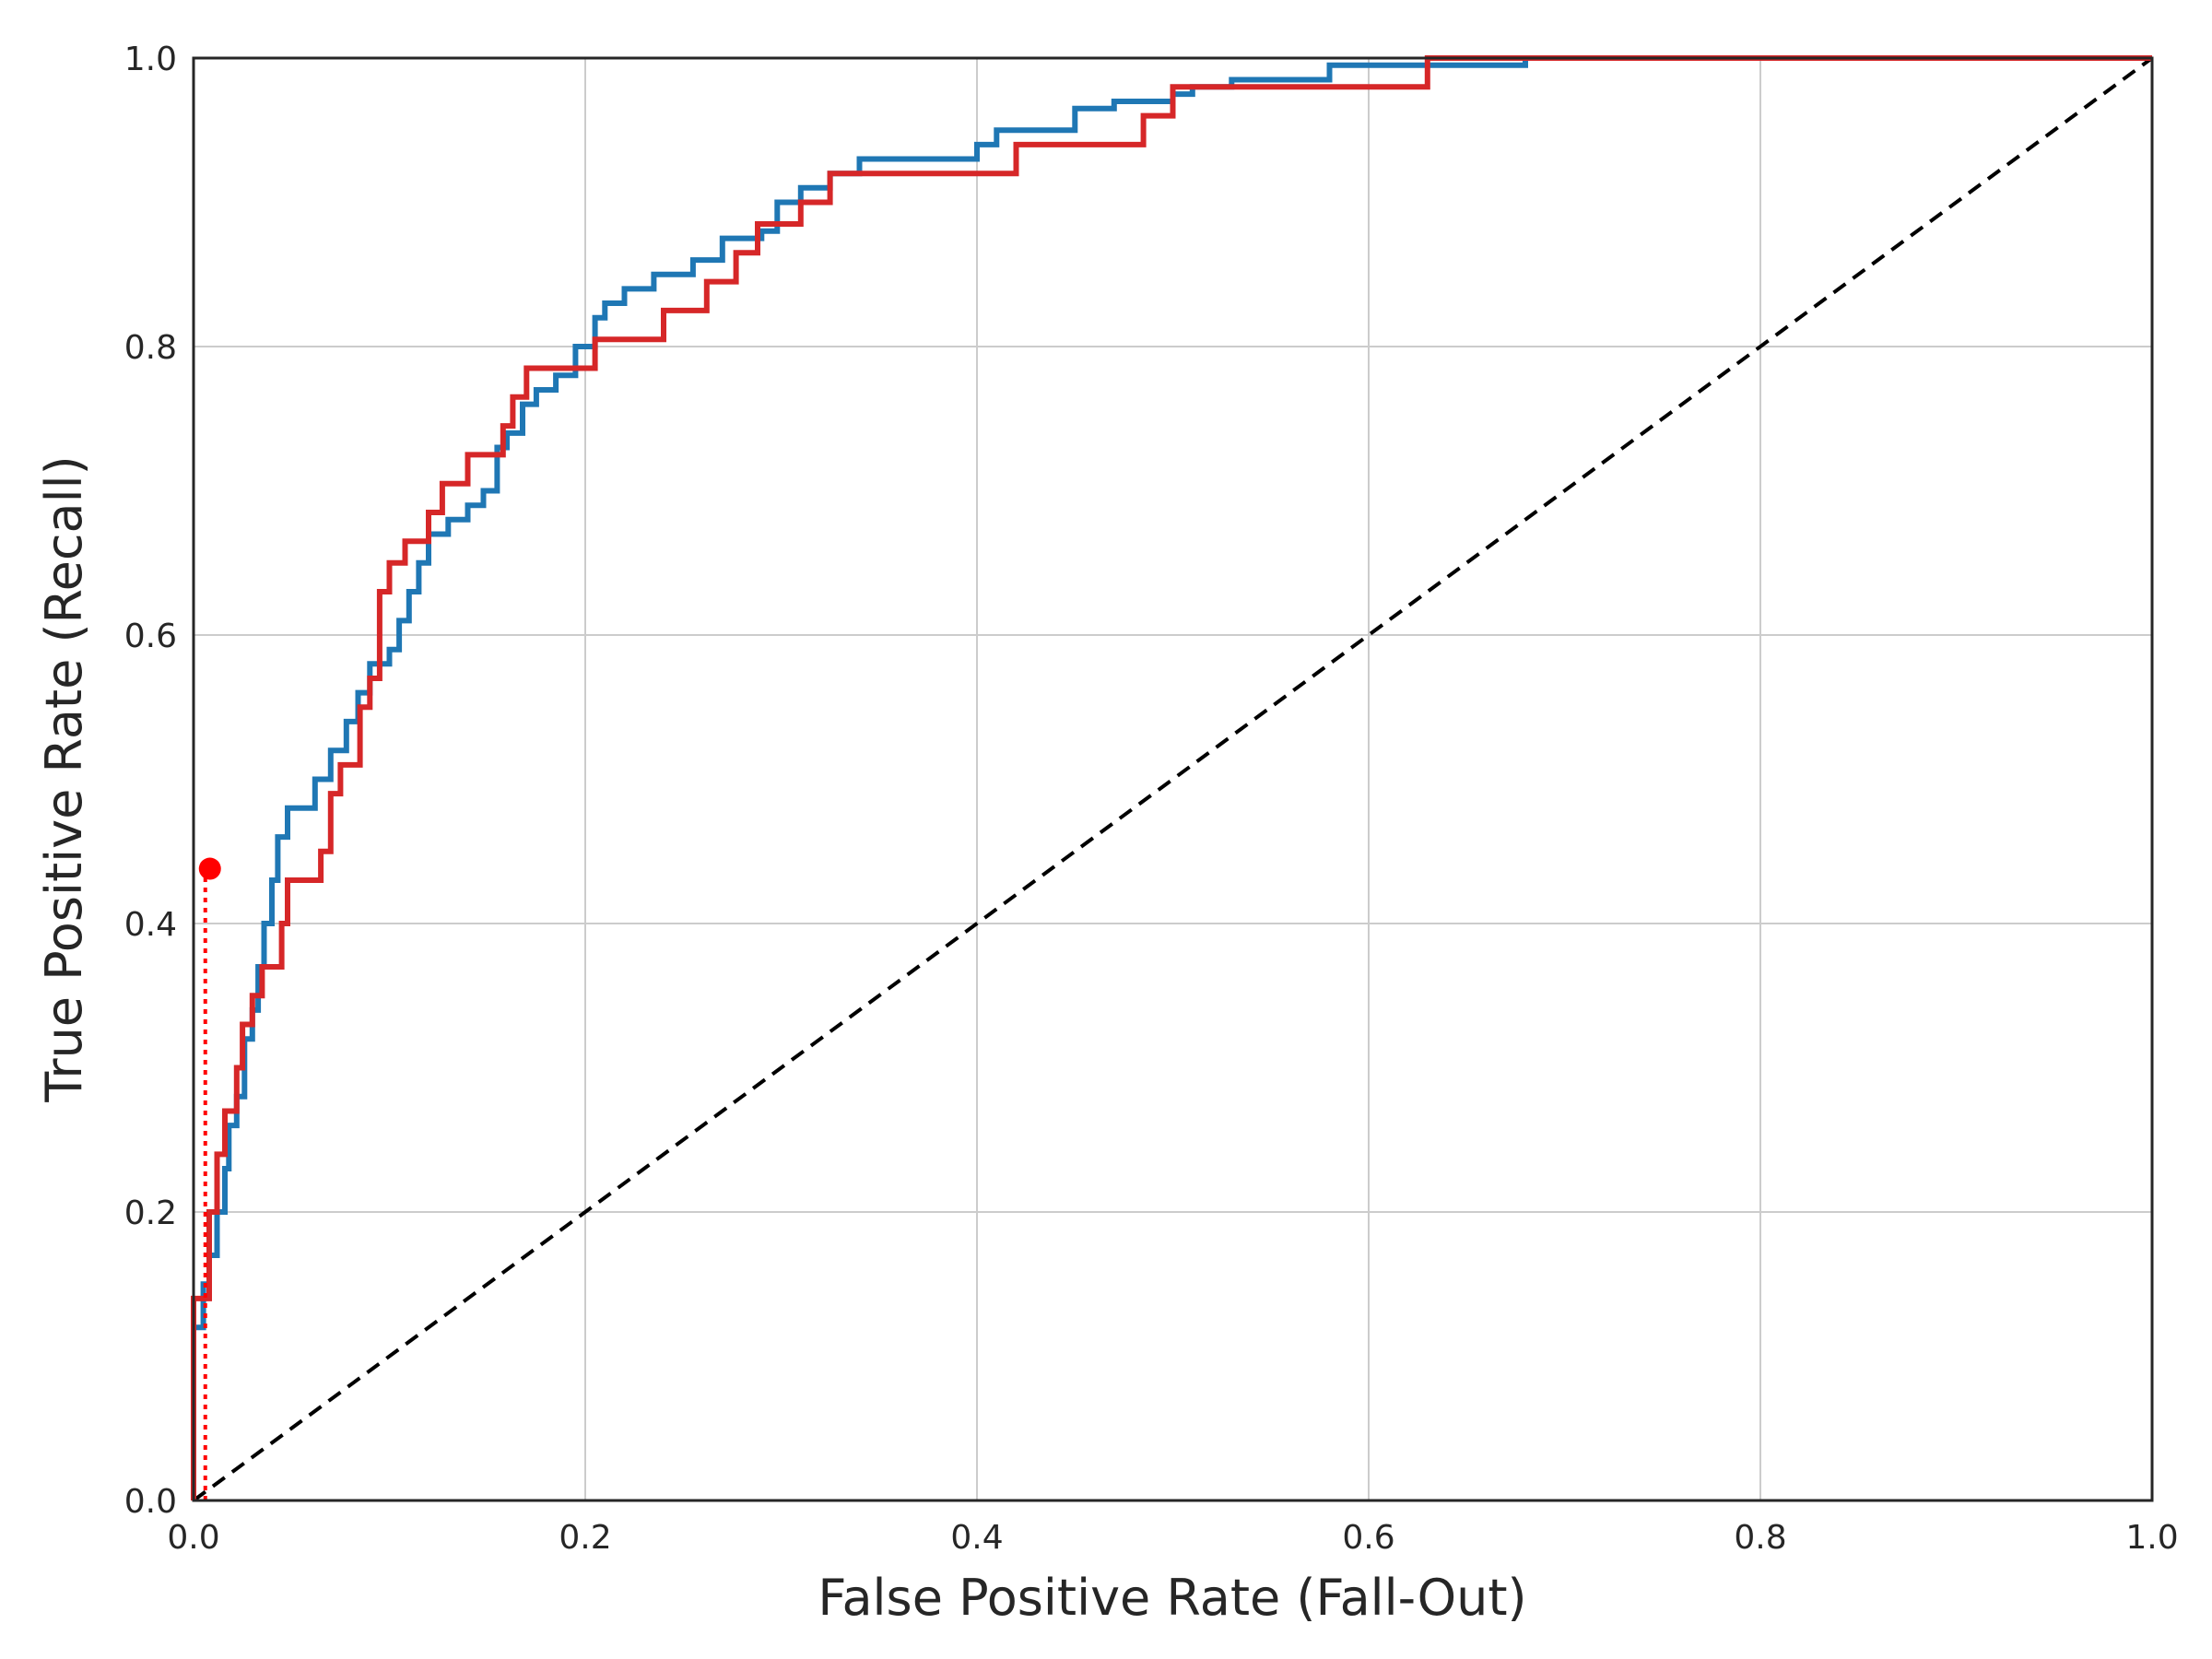 The width and height of the screenshot is (2212, 1659). What do you see at coordinates (1368, 1538) in the screenshot?
I see `x-tick-label: 0.6` at bounding box center [1368, 1538].